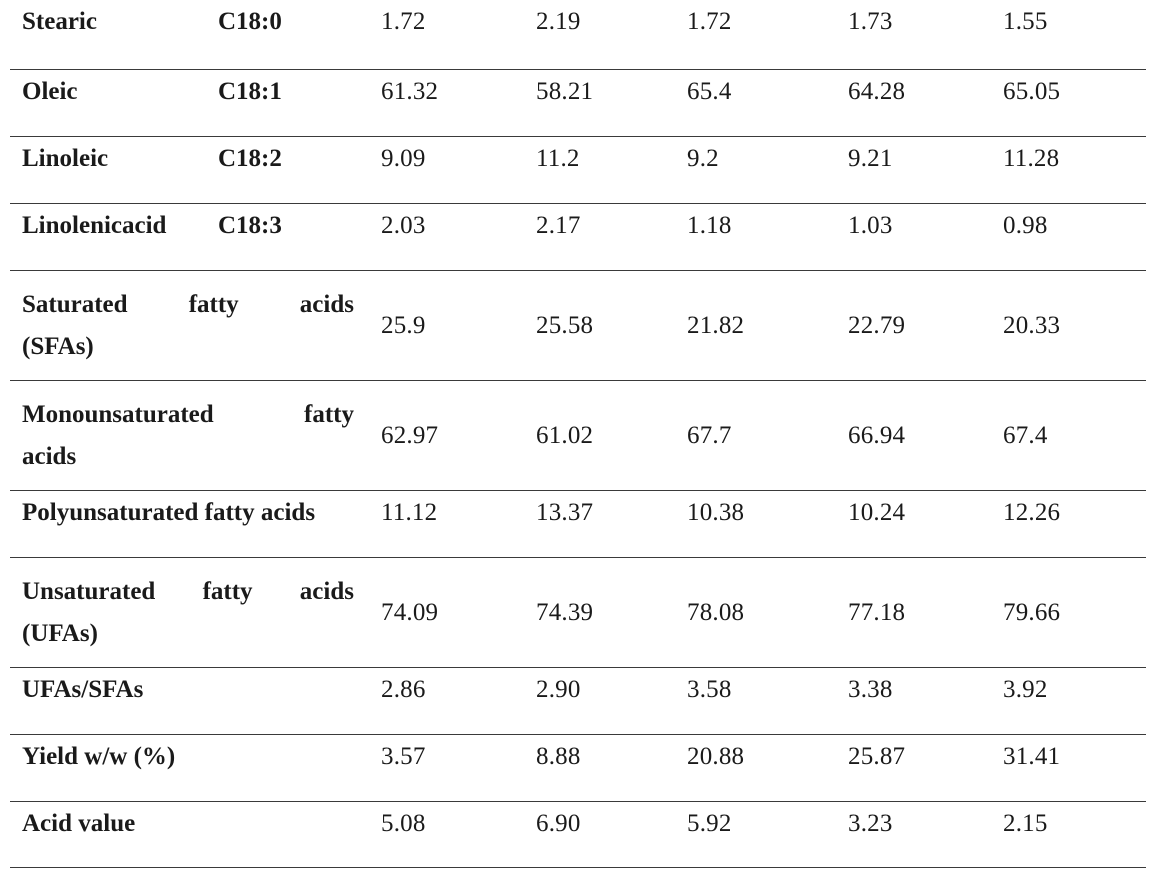 This screenshot has height=875, width=1161. Describe the element at coordinates (192, 103) in the screenshot. I see `row-label: Oleic C18:1` at that location.